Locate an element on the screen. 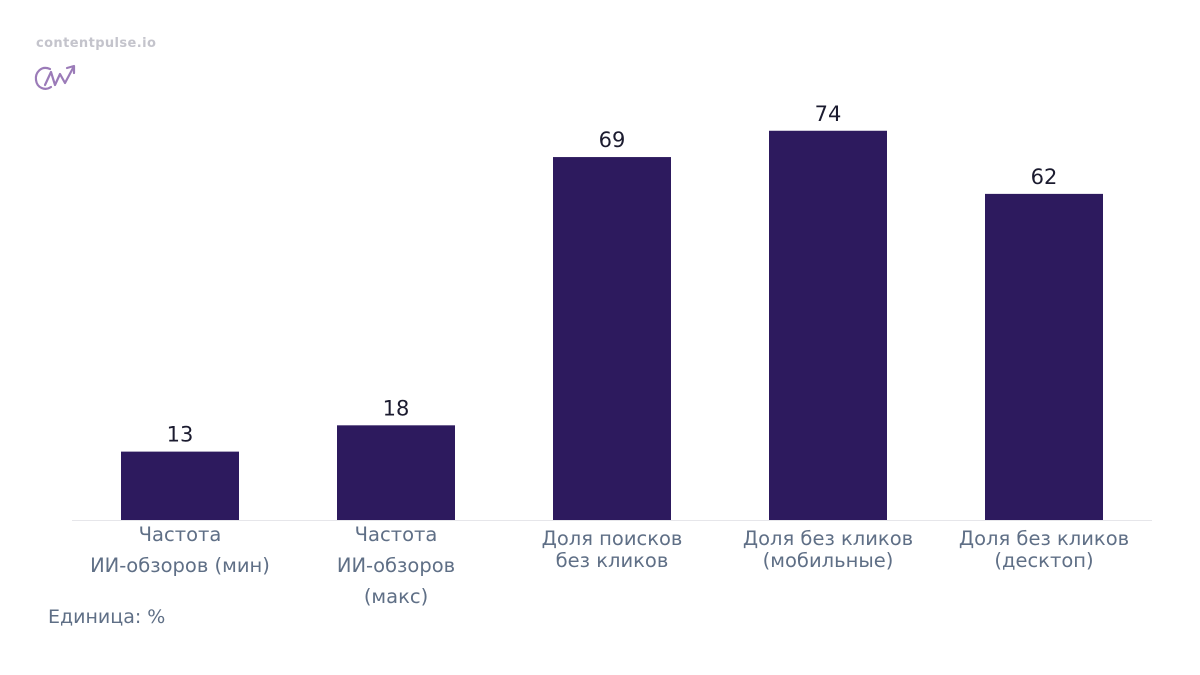  category-tick-label: ИИ-обзоров is located at coordinates (396, 565).